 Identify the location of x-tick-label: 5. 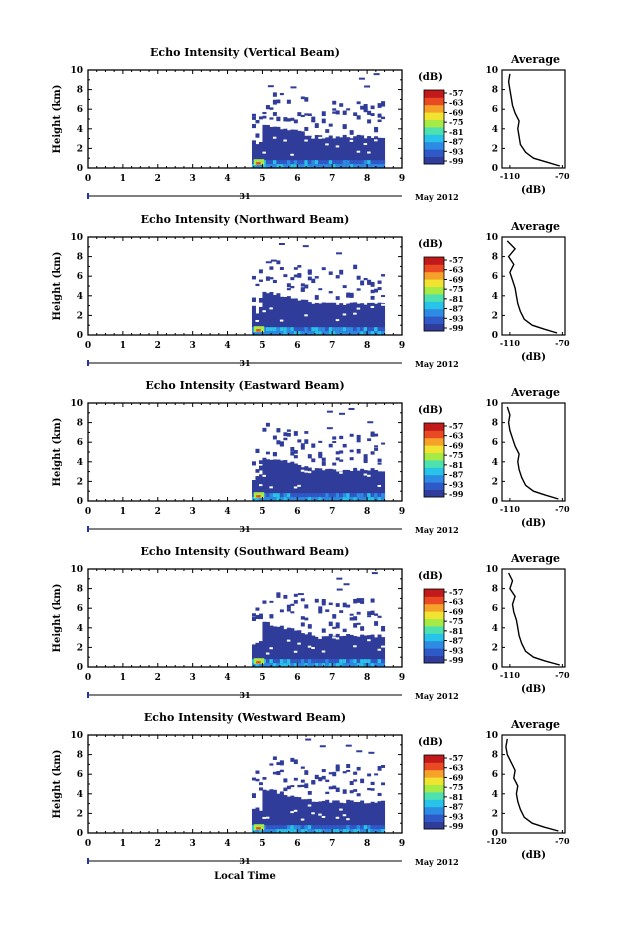
(262, 844).